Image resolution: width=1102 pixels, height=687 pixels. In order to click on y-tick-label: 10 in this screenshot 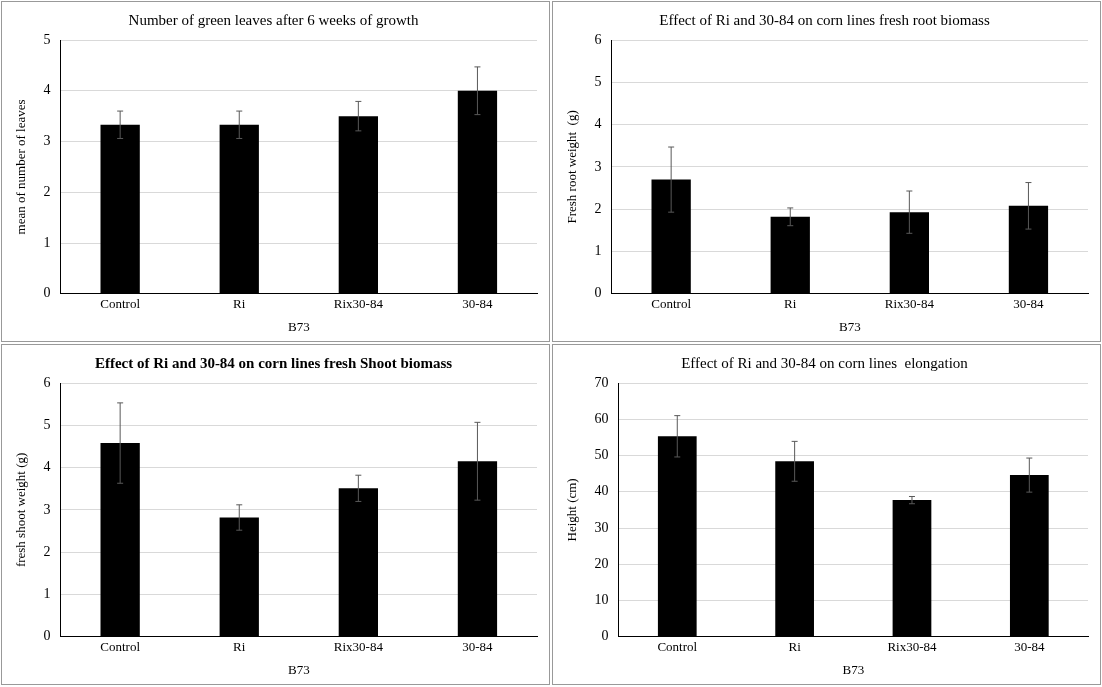, I will do `click(601, 600)`.